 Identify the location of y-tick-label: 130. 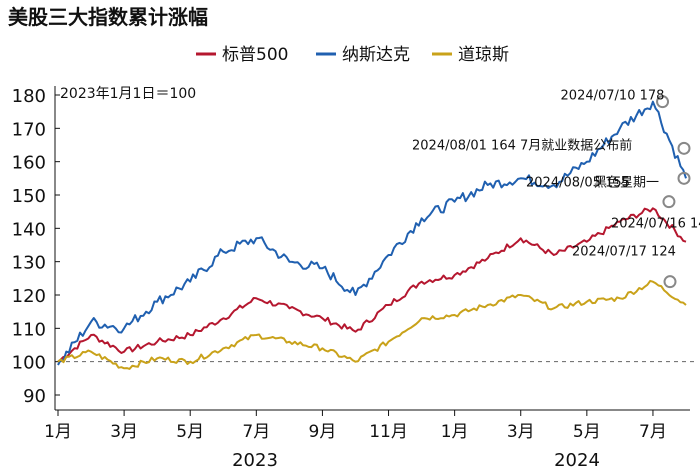
(29, 263).